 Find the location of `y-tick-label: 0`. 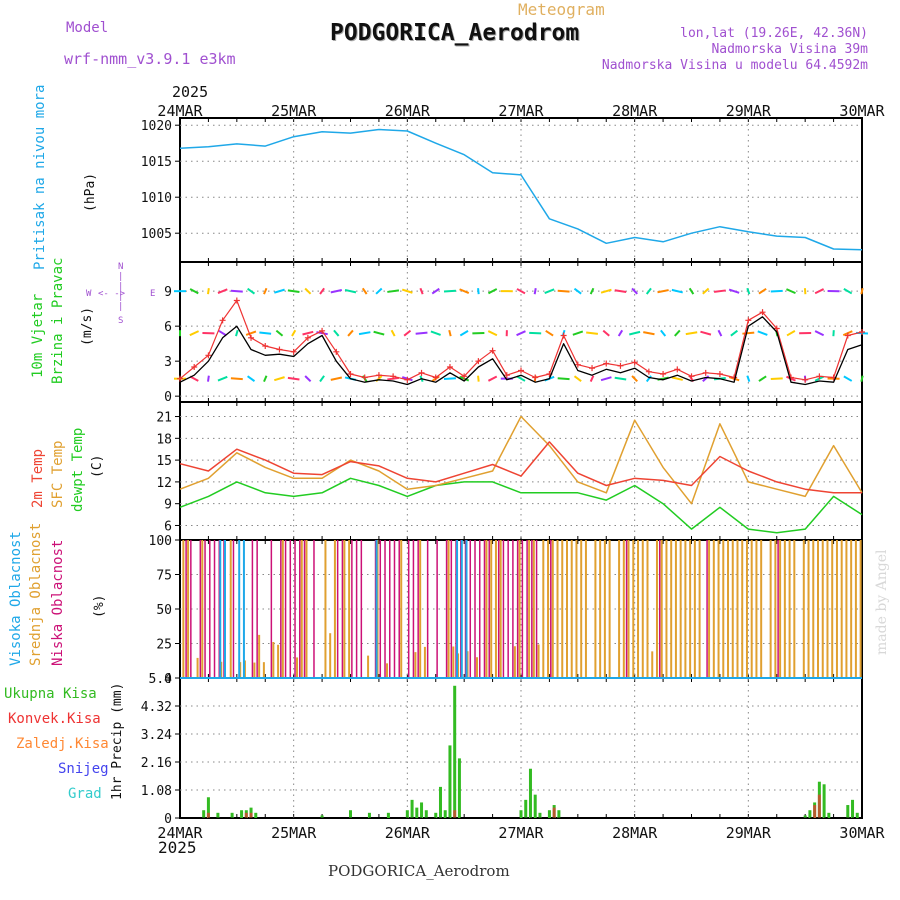

y-tick-label: 0 is located at coordinates (168, 397).